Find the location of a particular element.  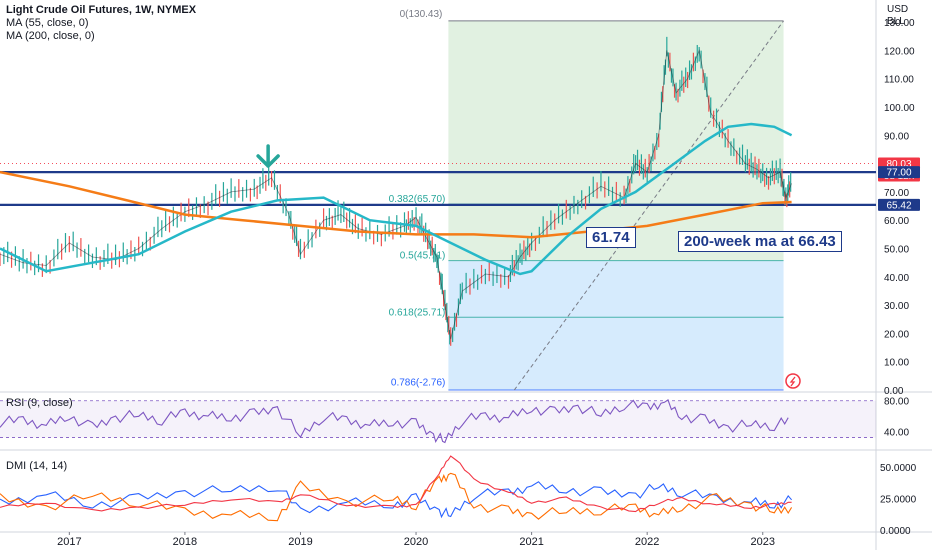

ma200-legend: MA (200, close, 0) is located at coordinates (50, 36).